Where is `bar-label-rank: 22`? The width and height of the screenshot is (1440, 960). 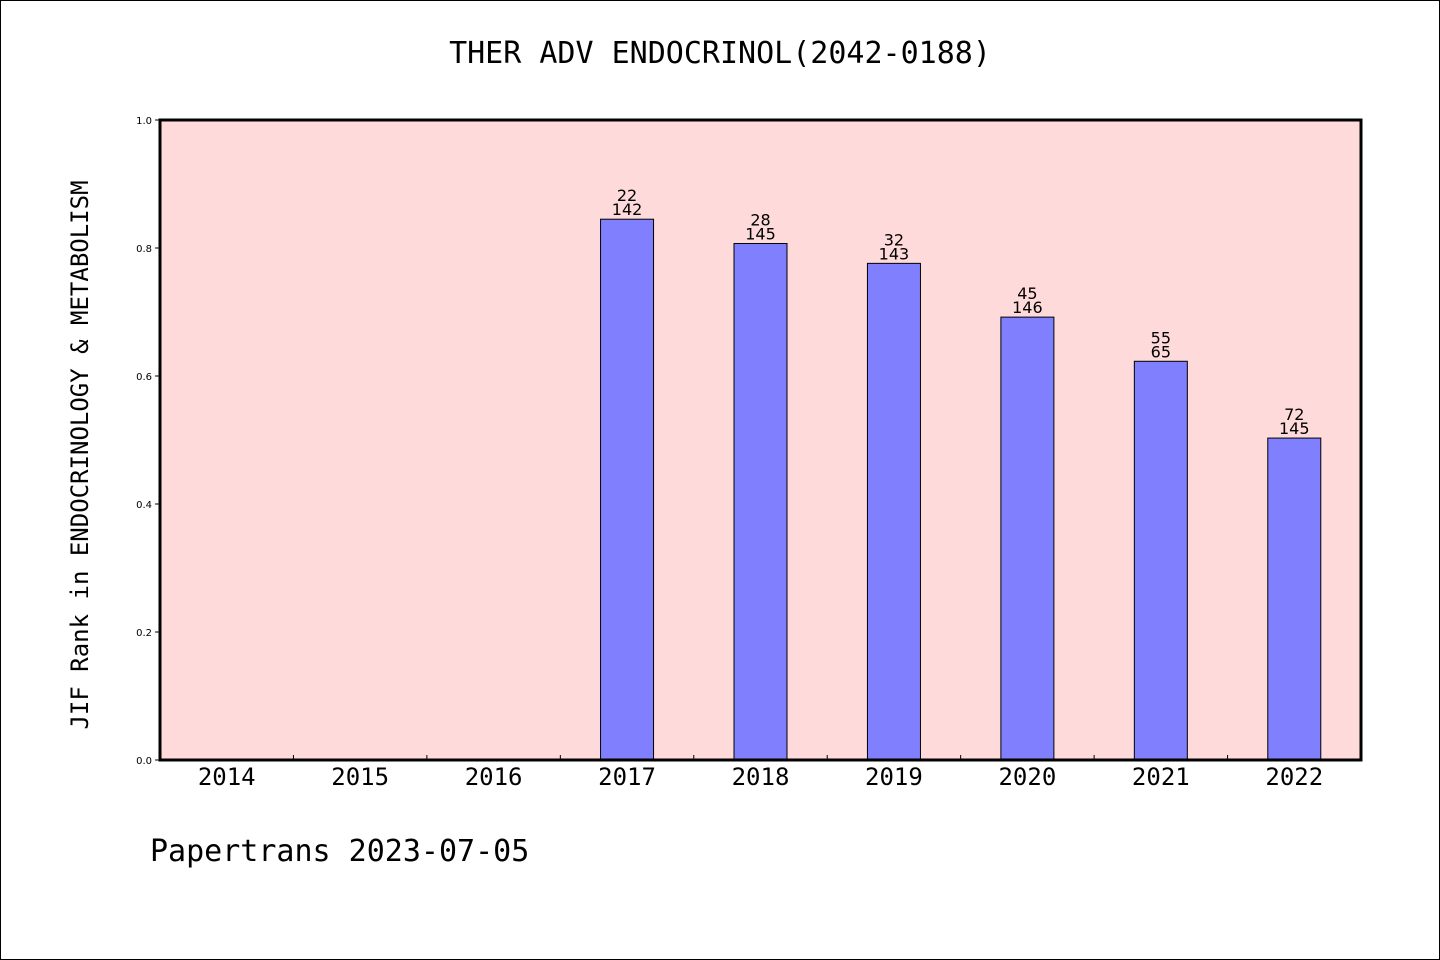 bar-label-rank: 22 is located at coordinates (627, 195).